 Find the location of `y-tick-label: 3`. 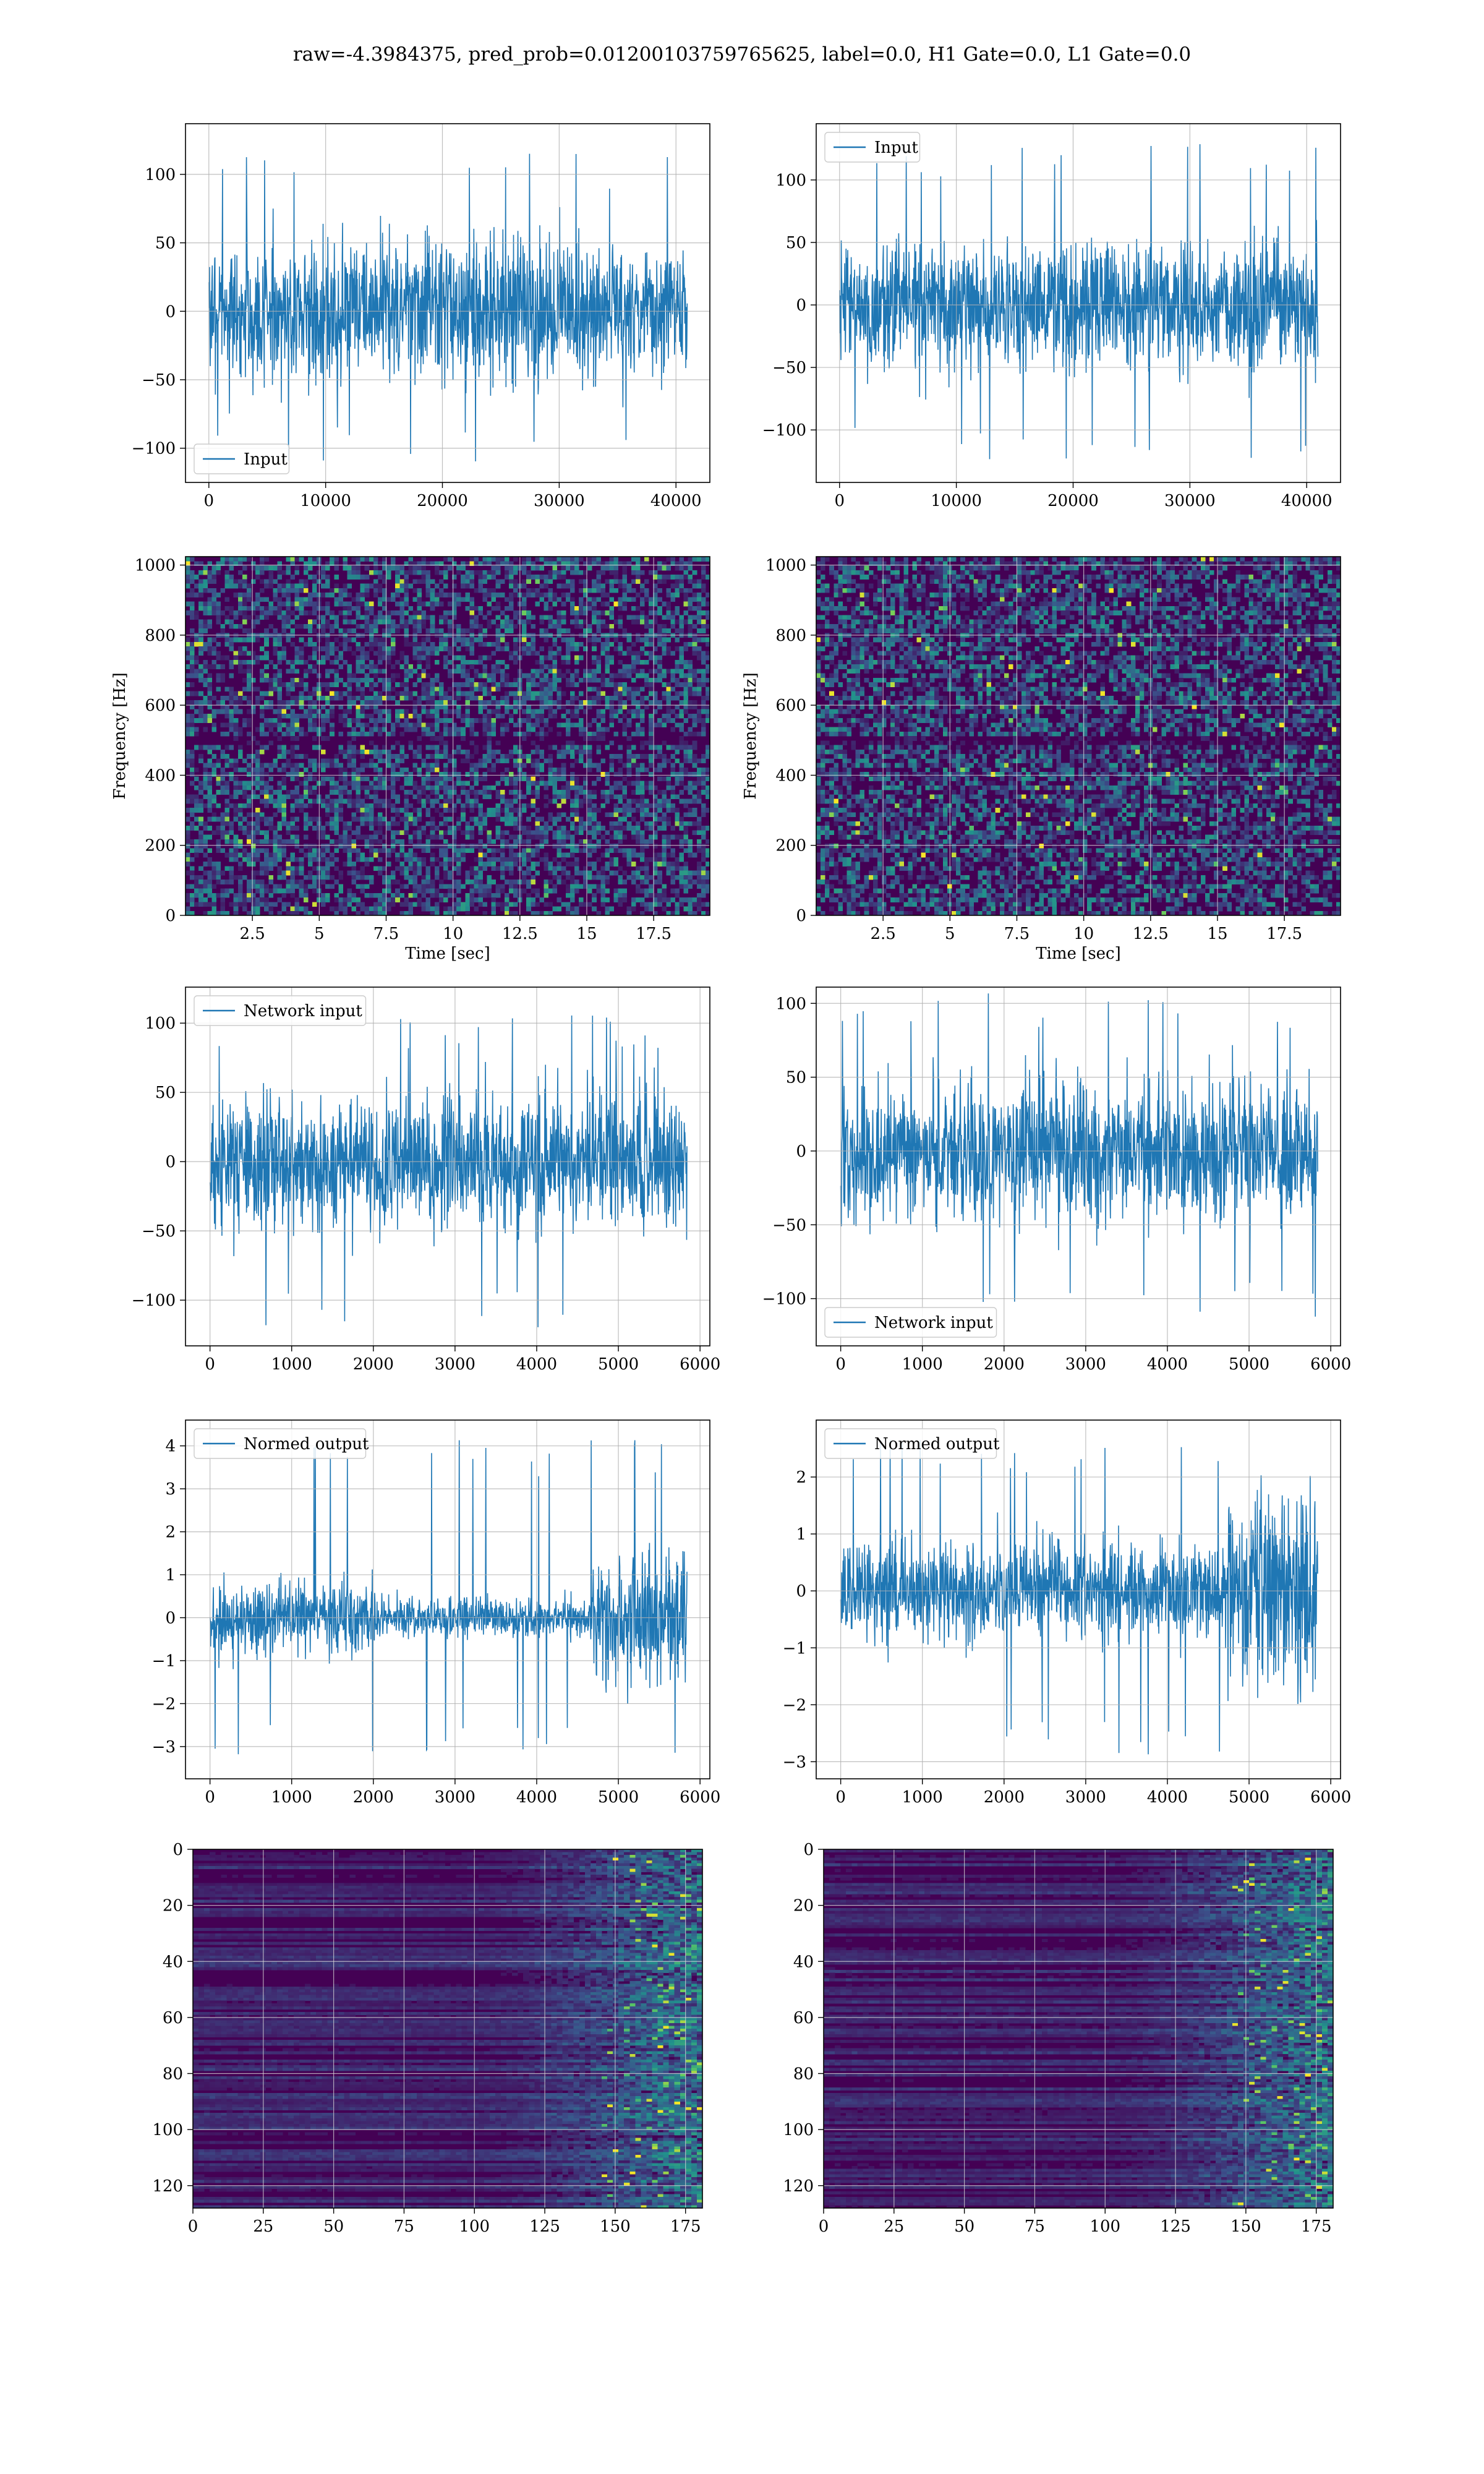

y-tick-label: 3 is located at coordinates (170, 1490).